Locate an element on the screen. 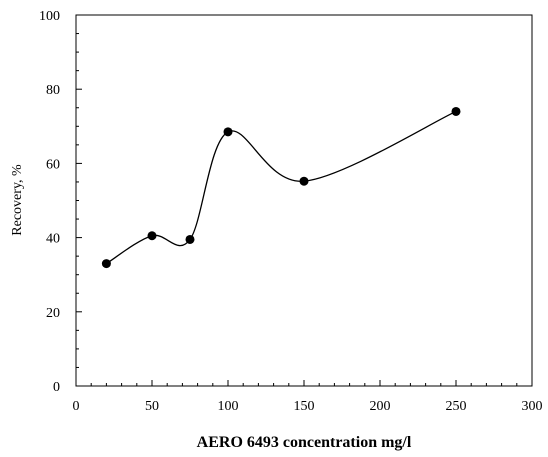  y-tick-label: 20 is located at coordinates (53, 313).